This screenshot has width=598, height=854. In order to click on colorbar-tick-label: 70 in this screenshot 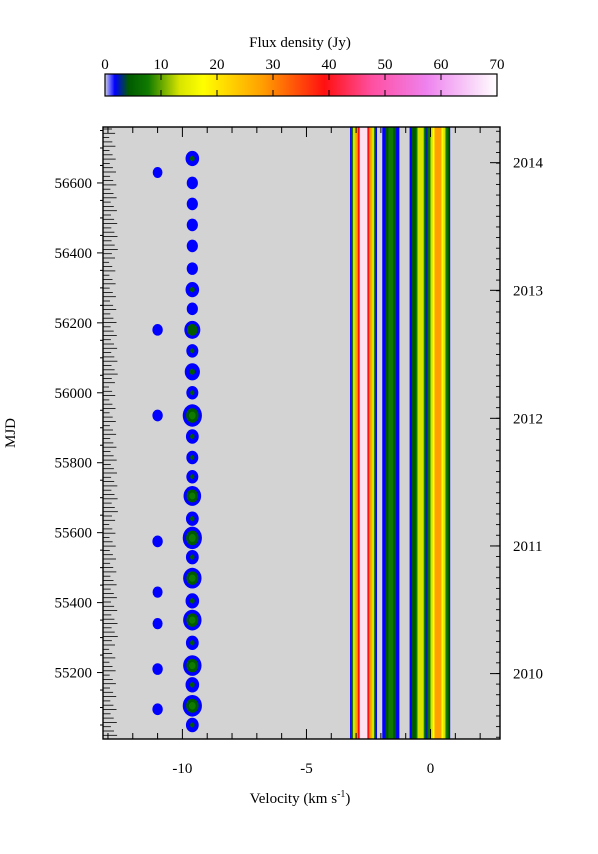, I will do `click(497, 65)`.